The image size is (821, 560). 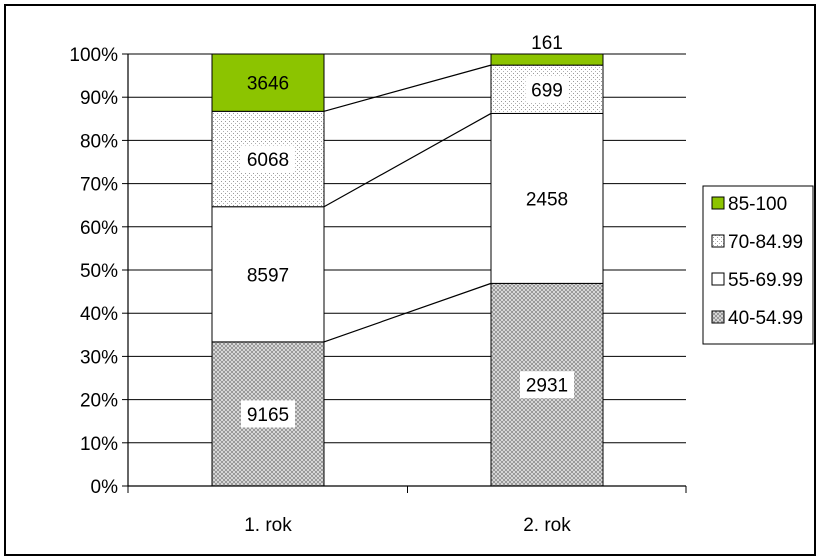 I want to click on y-tick-label: 90%, so click(x=99, y=98).